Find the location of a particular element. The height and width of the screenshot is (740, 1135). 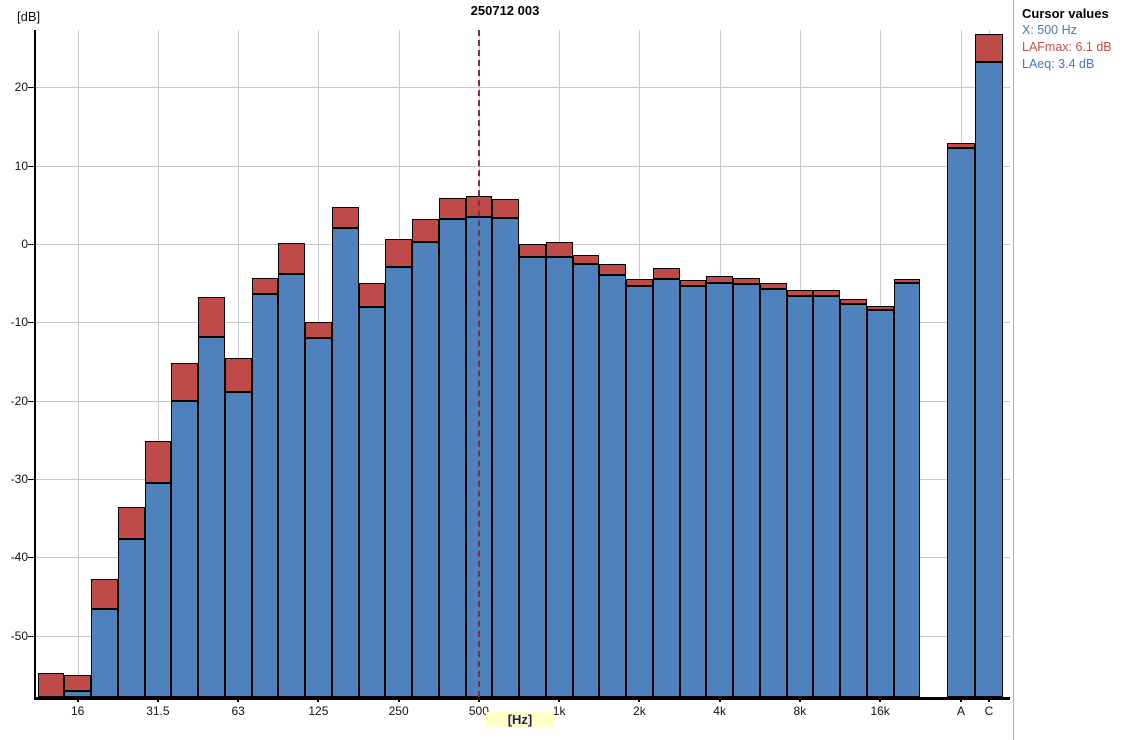

laeq-segment-6.3k is located at coordinates (773, 493).